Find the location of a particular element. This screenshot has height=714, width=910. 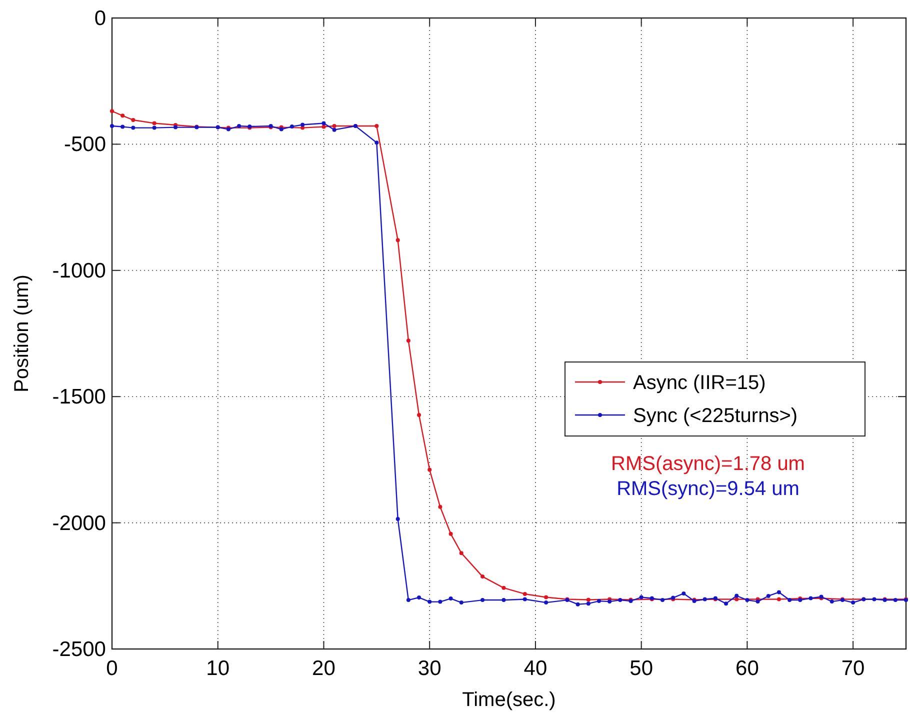

y-tick-label: 0 is located at coordinates (100, 18).